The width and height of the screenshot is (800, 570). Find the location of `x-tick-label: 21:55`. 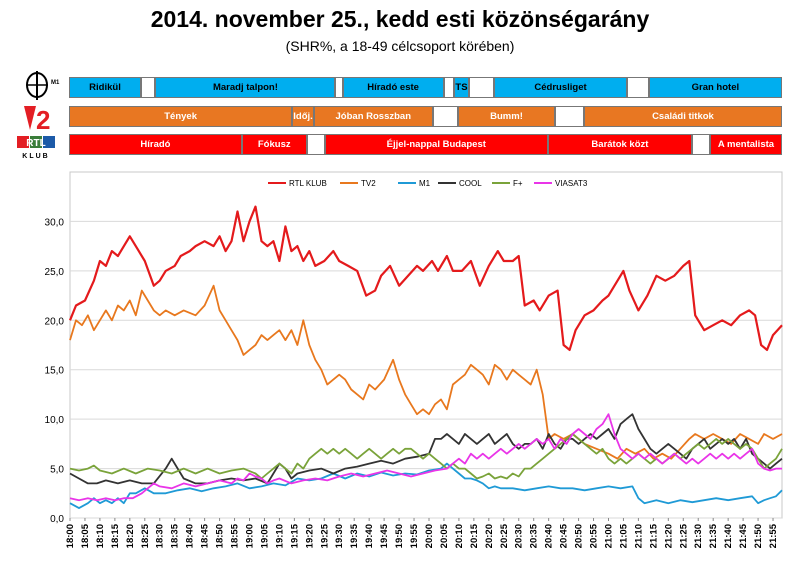

x-tick-label: 21:55 is located at coordinates (773, 535).